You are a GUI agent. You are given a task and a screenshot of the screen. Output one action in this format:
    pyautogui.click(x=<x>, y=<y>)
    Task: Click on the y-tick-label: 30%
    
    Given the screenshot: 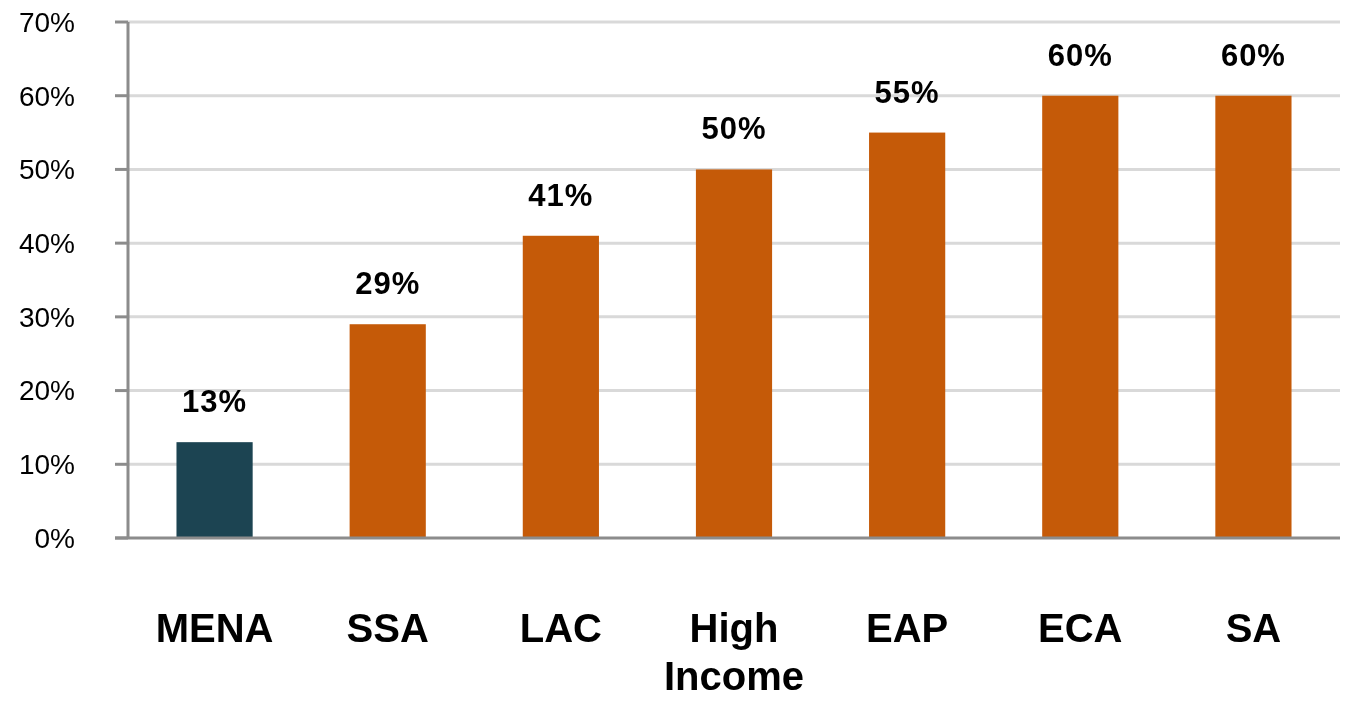 What is the action you would take?
    pyautogui.click(x=46, y=317)
    